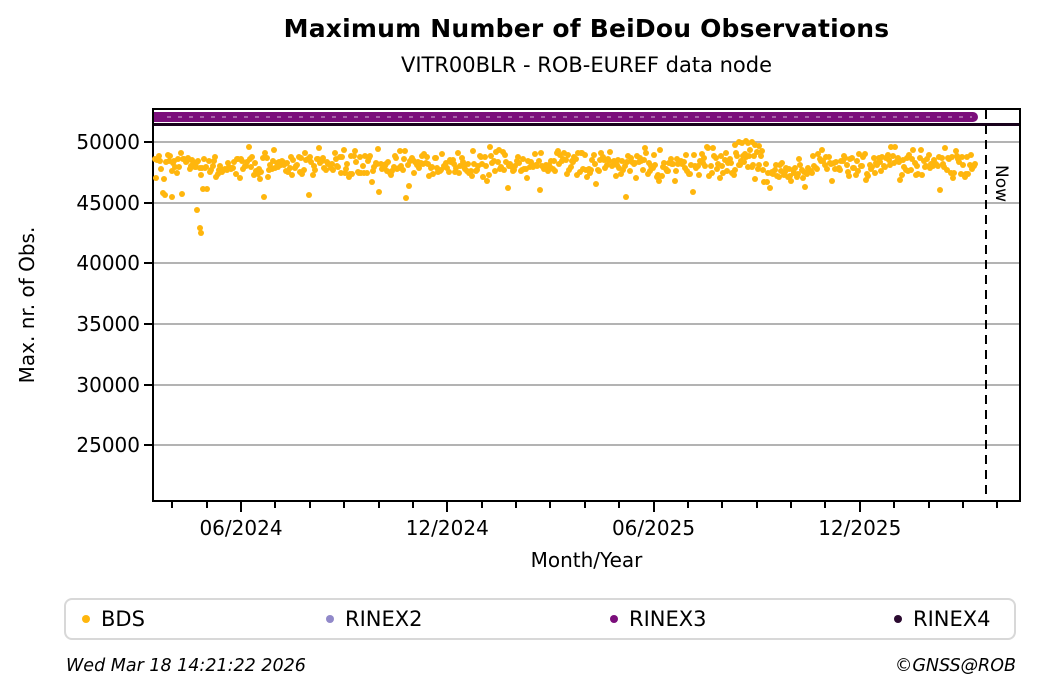  I want to click on line-texture, so click(566, 116).